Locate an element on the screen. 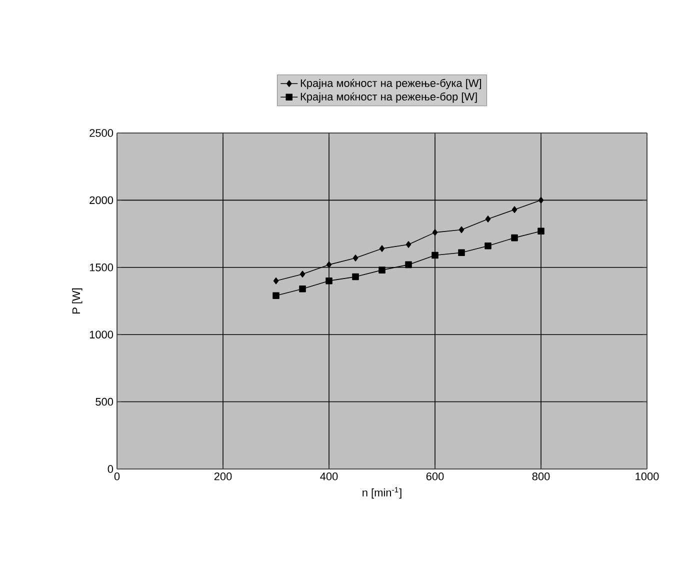 Image resolution: width=674 pixels, height=569 pixels. x-tick-label: 800 is located at coordinates (541, 476).